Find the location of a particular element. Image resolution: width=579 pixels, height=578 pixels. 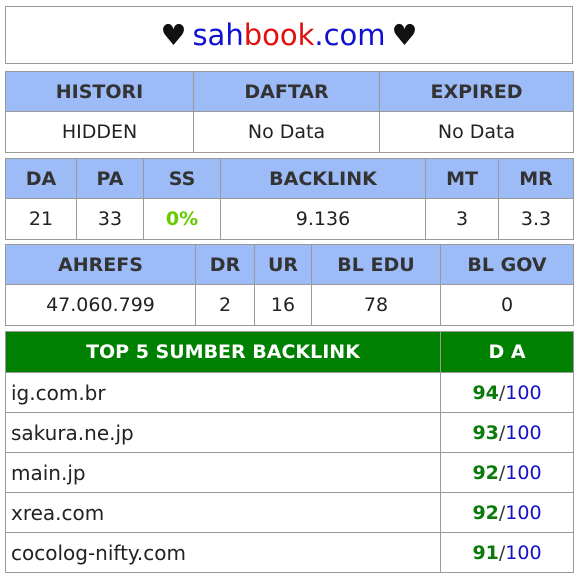

value-da: 21 is located at coordinates (41, 219).